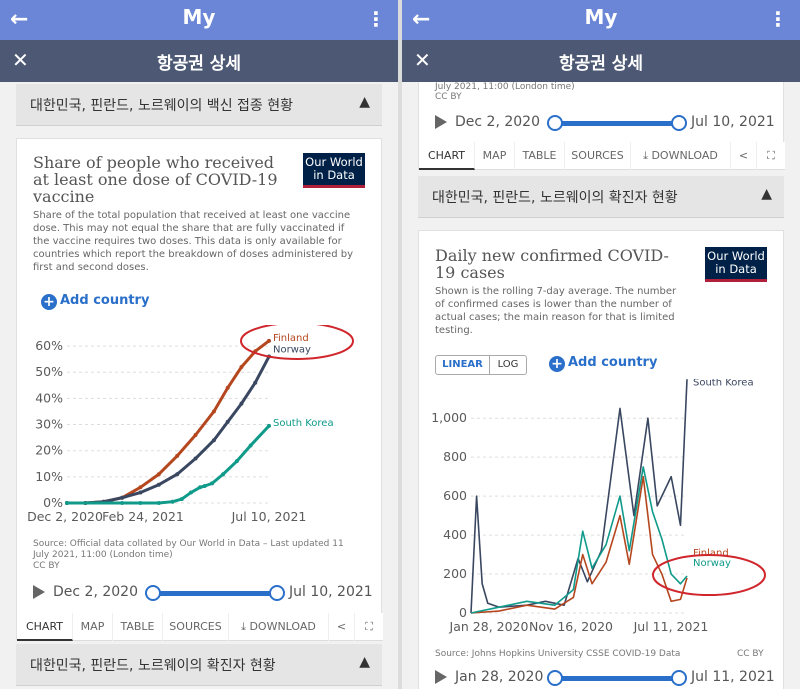 The image size is (800, 689). I want to click on y-tick-label: 50%, so click(49, 371).